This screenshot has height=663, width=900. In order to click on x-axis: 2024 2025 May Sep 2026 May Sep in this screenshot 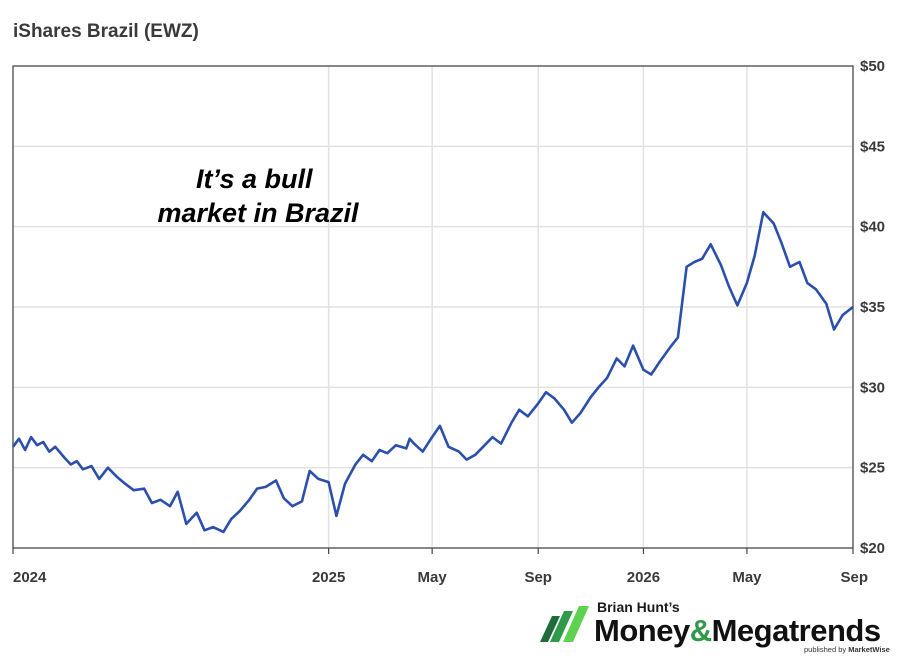, I will do `click(440, 567)`.